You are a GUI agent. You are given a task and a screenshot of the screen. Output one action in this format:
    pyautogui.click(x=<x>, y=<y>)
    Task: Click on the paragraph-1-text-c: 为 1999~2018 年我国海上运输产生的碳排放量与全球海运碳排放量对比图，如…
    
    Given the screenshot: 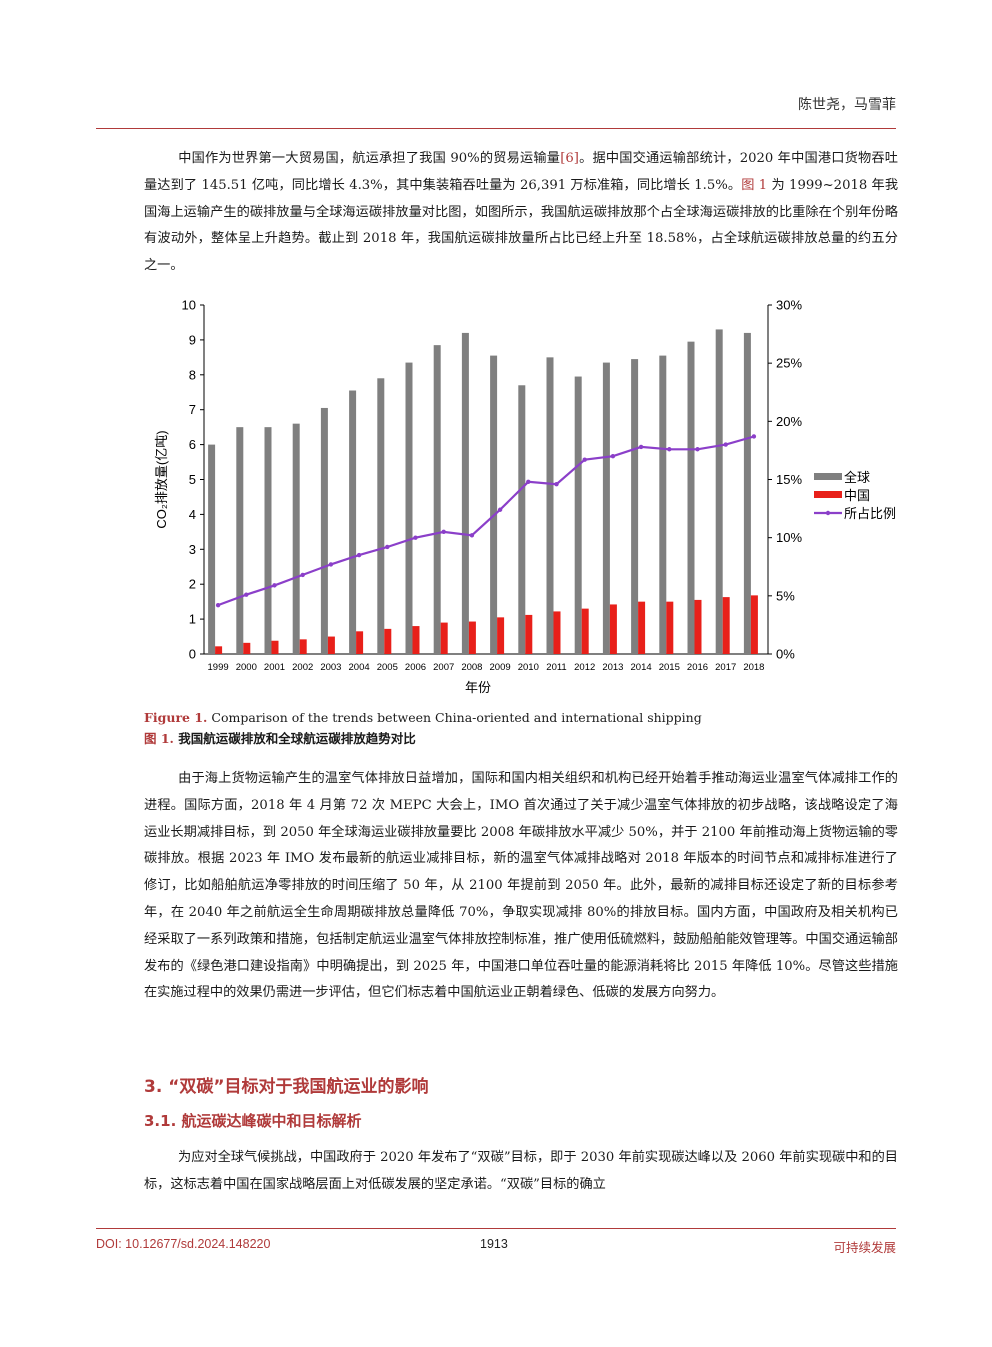 What is the action you would take?
    pyautogui.click(x=521, y=225)
    